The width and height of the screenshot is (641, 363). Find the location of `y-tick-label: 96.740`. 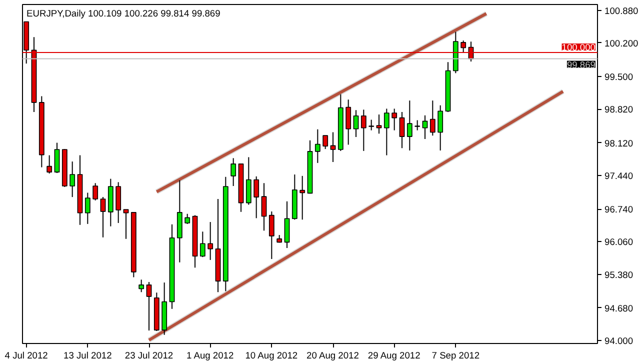

y-tick-label: 96.740 is located at coordinates (619, 209).